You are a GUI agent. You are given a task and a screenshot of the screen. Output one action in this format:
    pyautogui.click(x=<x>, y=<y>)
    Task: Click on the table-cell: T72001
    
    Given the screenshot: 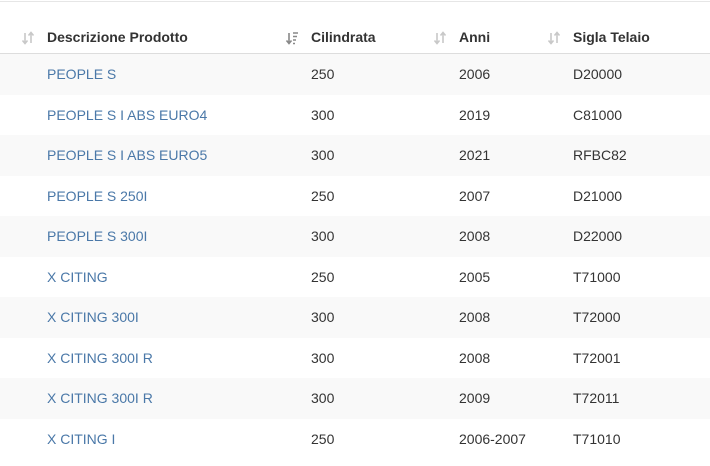 What is the action you would take?
    pyautogui.click(x=597, y=357)
    